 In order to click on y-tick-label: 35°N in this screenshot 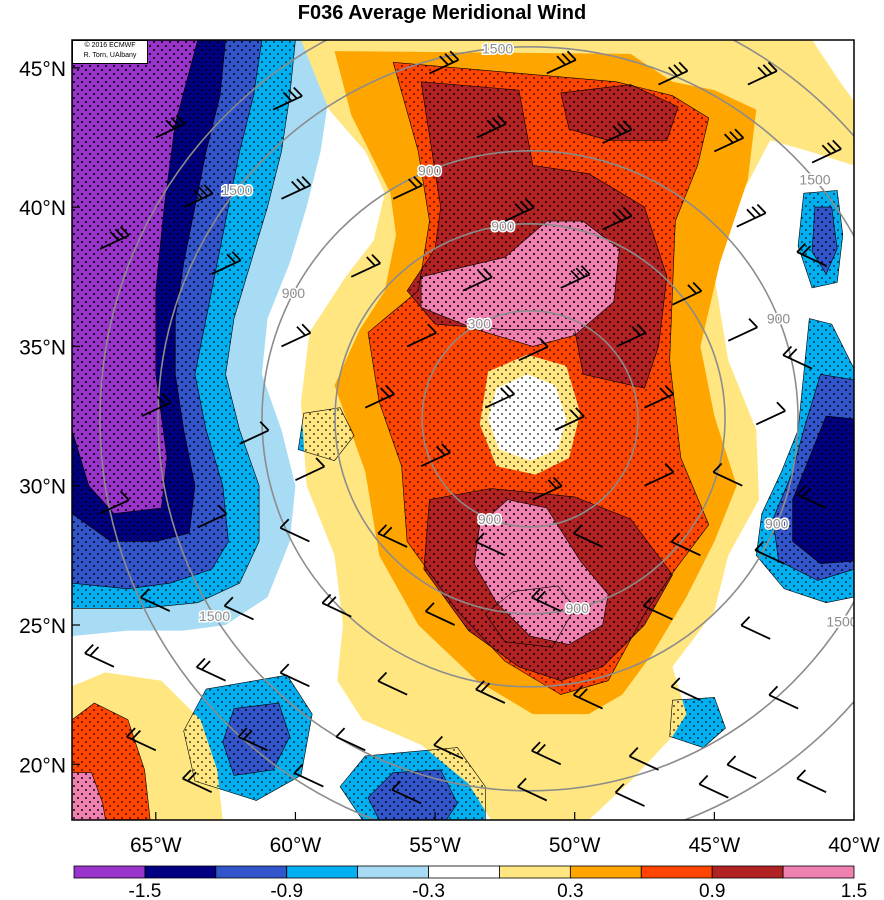, I will do `click(42, 347)`.